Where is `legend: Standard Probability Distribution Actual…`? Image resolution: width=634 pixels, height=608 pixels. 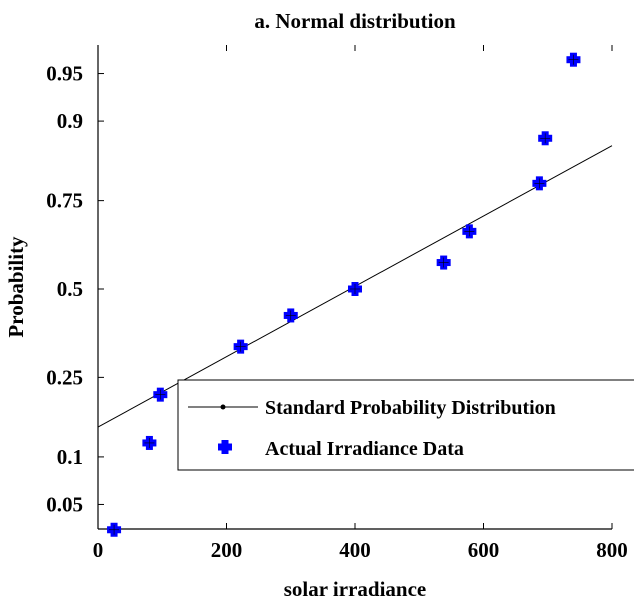
legend: Standard Probability Distribution Actual… is located at coordinates (405, 425).